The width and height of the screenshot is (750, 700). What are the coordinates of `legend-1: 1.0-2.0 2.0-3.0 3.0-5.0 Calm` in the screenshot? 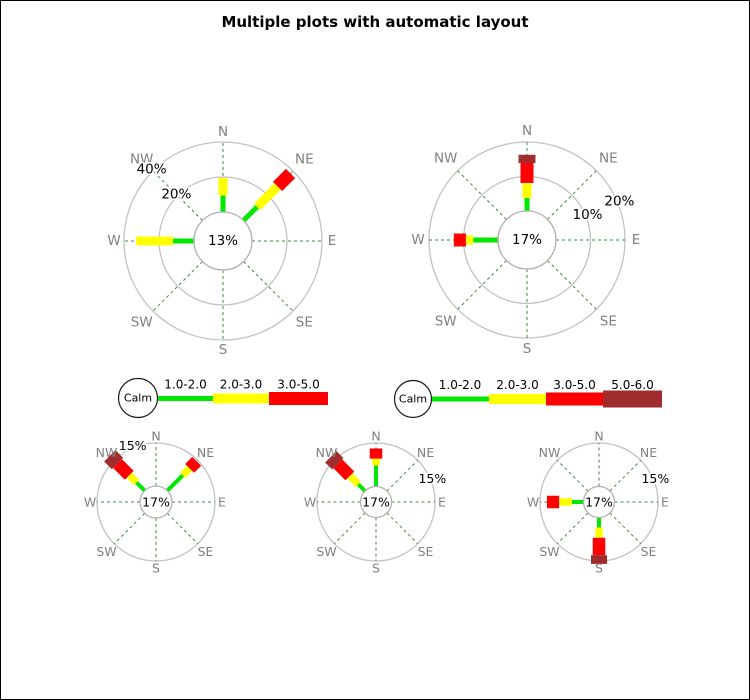 It's located at (222, 398).